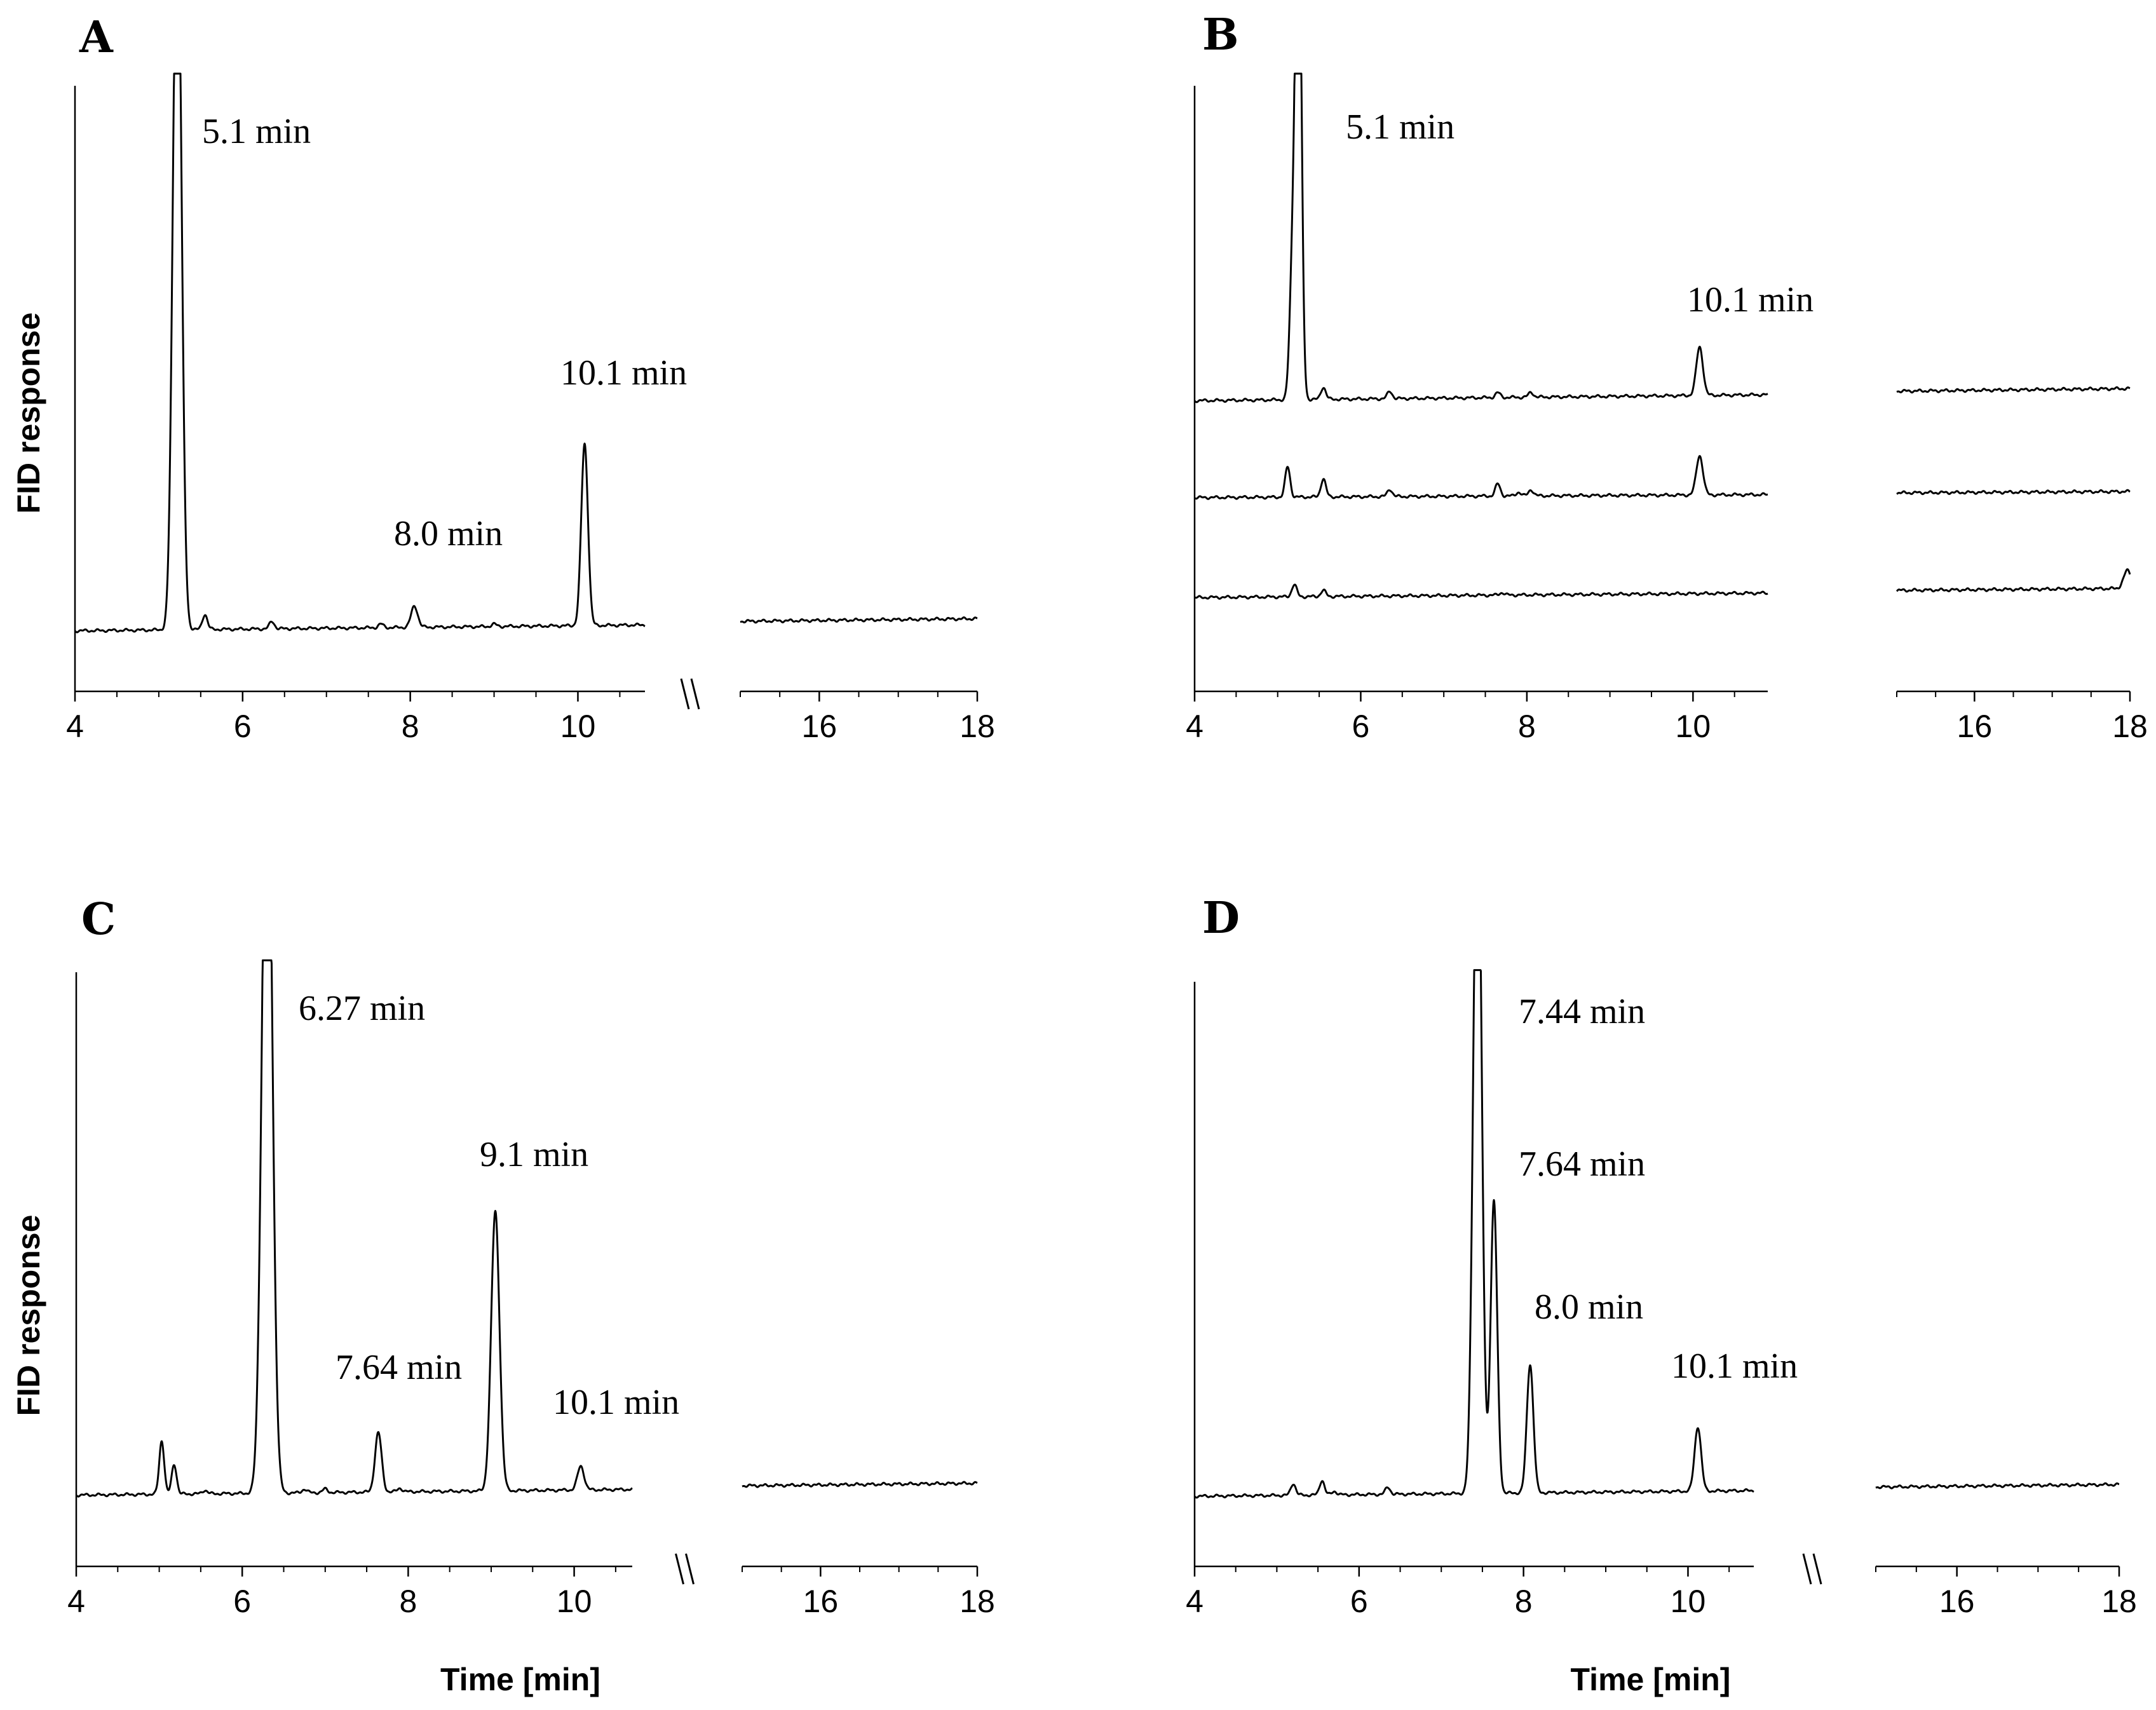  I want to click on peak-label: 9.1 min, so click(534, 1154).